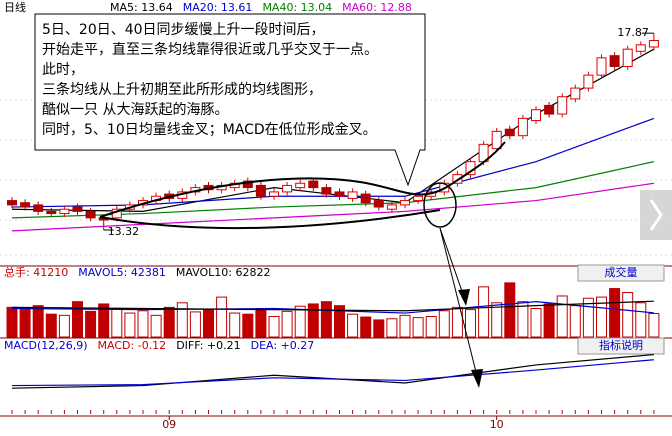 The image size is (672, 436). What do you see at coordinates (122, 272) in the screenshot?
I see `legend-entry: MAVOL5: 42381` at bounding box center [122, 272].